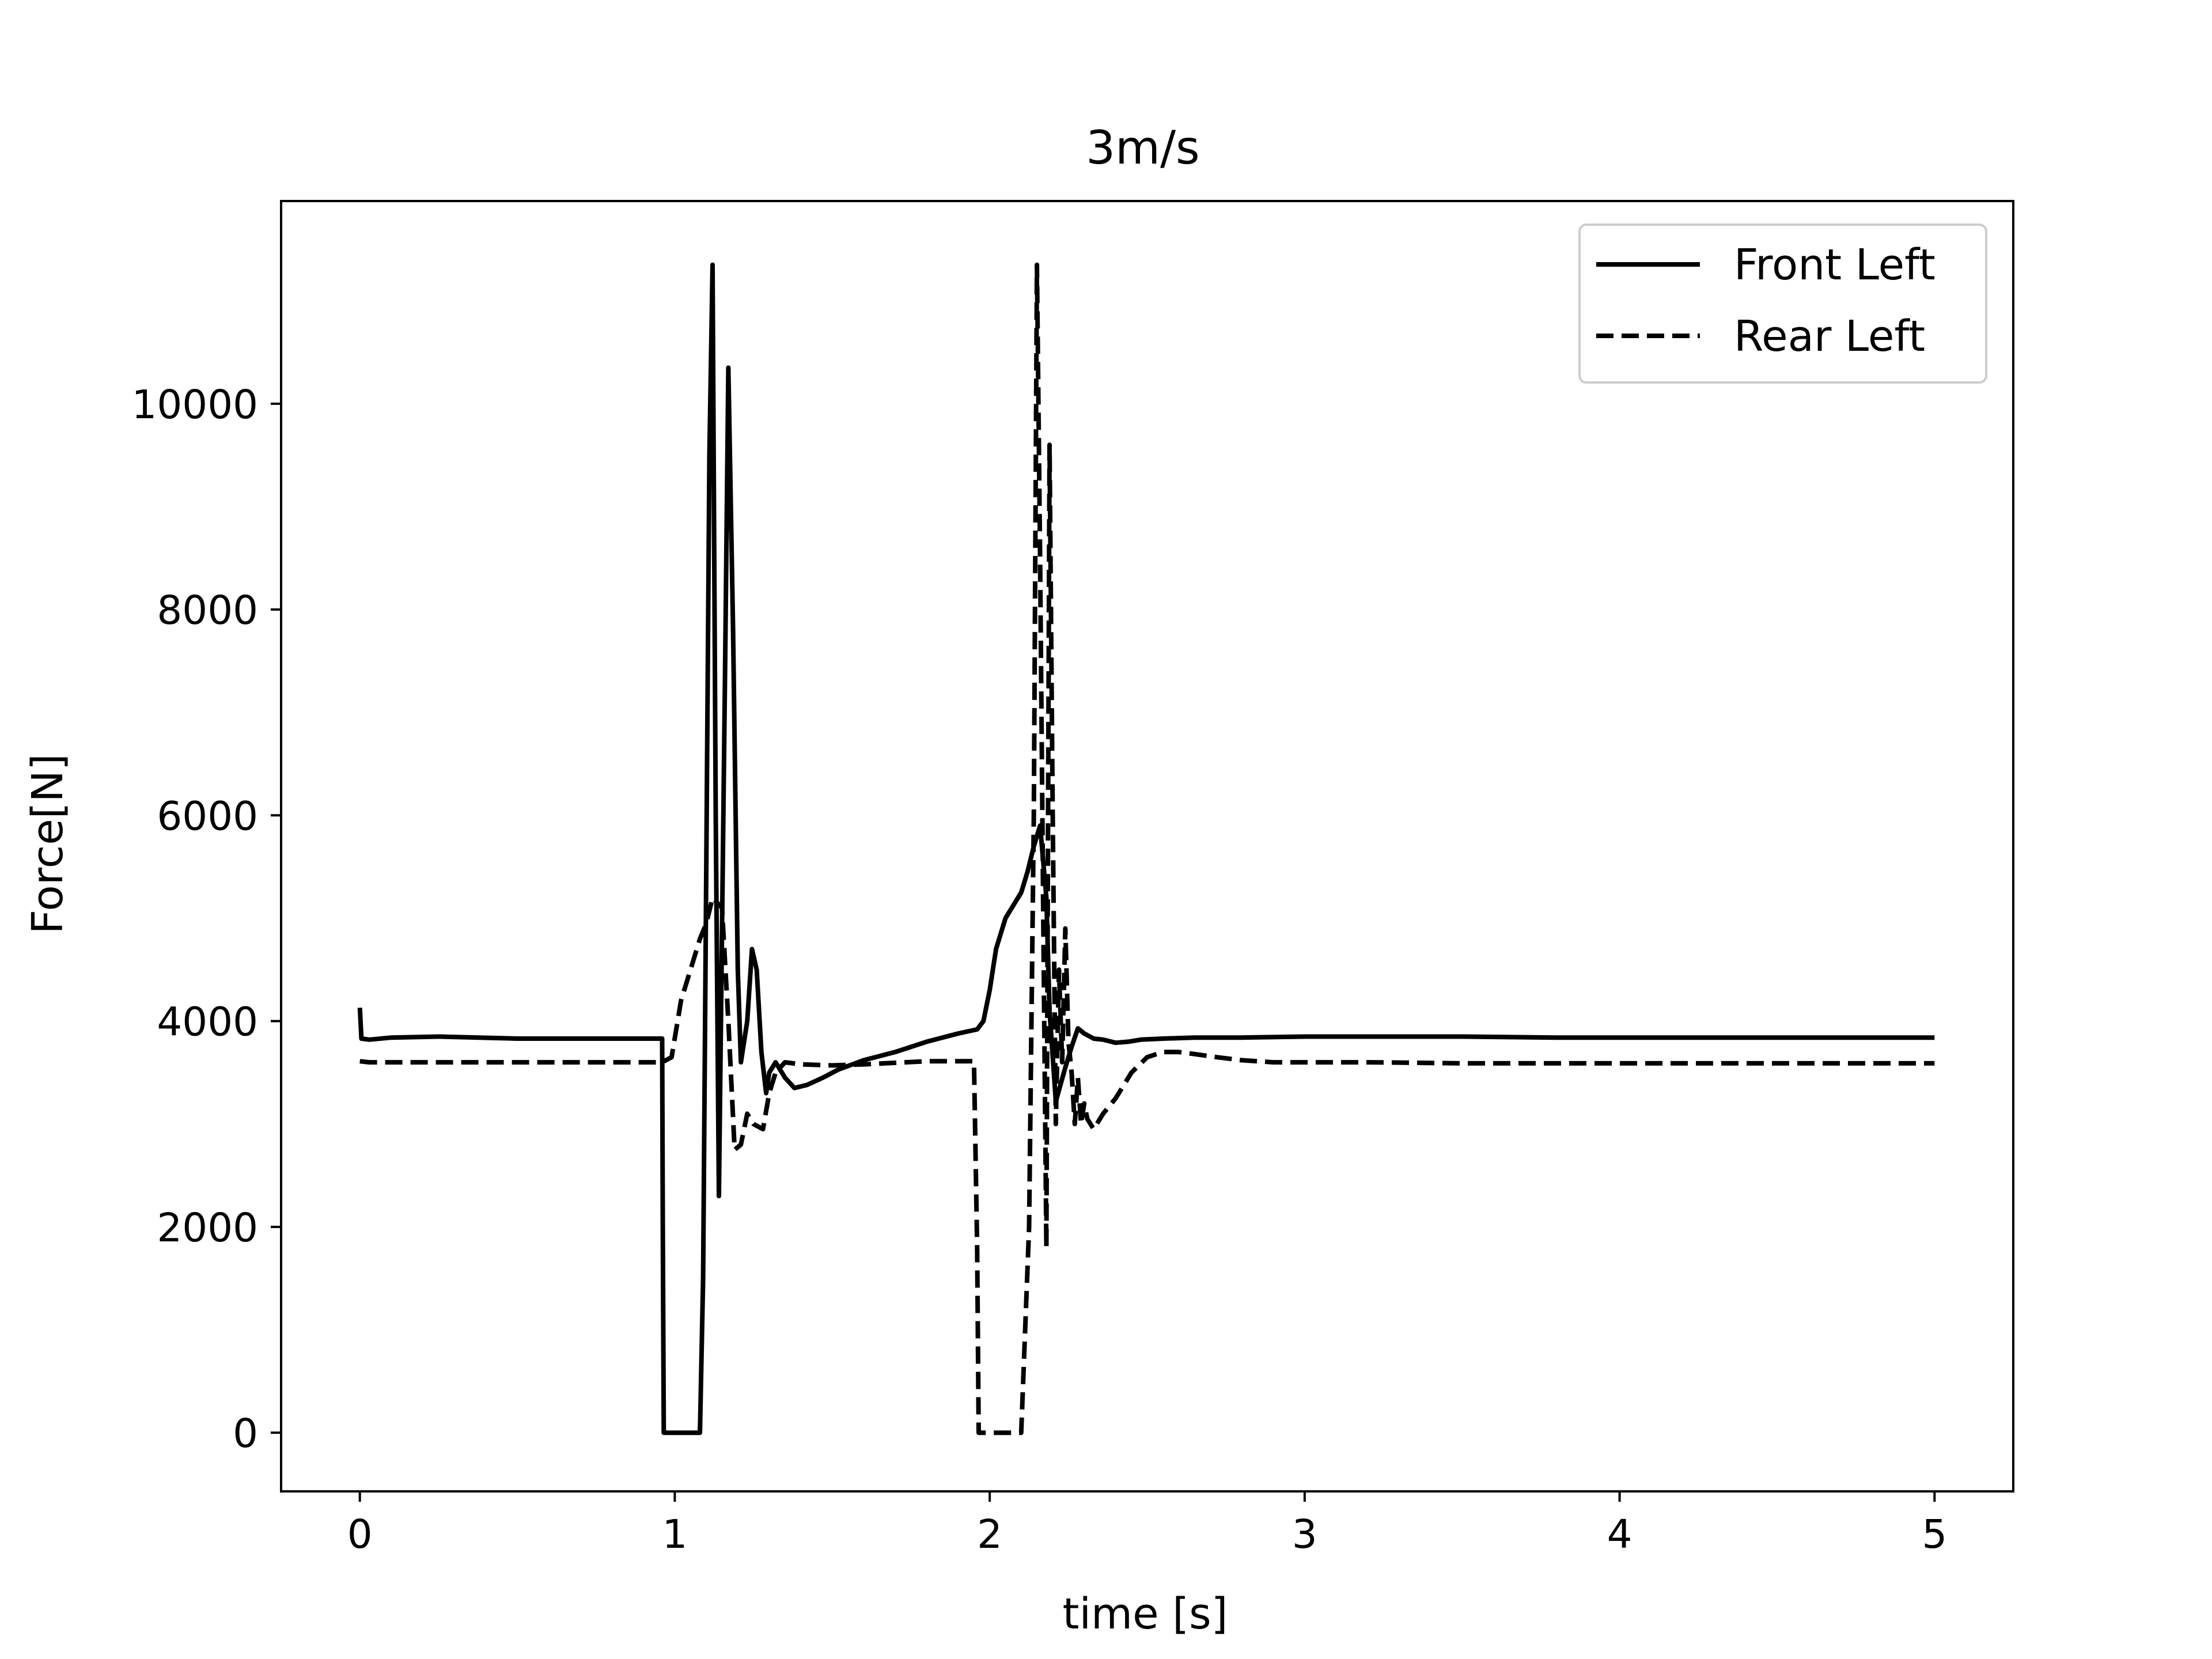 This screenshot has height=1659, width=2212. I want to click on y-tick-label: 10000, so click(195, 405).